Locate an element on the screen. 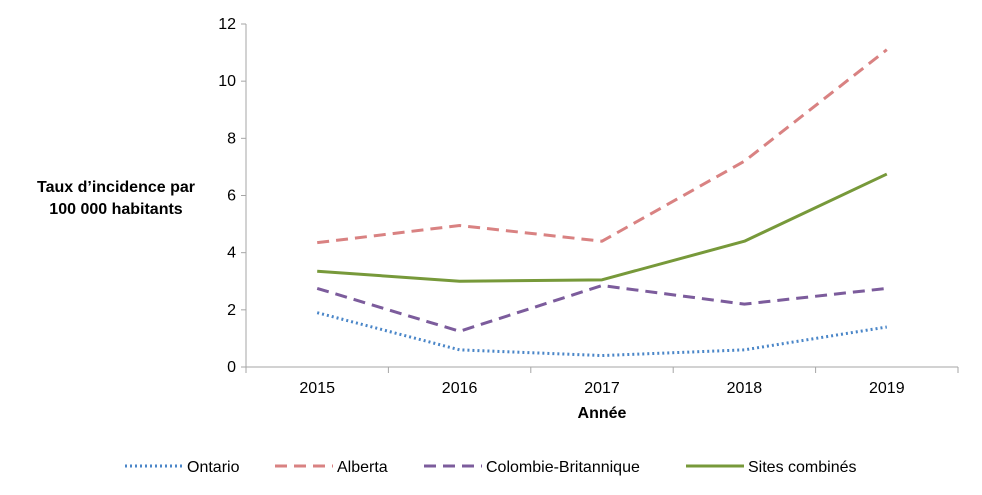 The width and height of the screenshot is (982, 495). x-axis: 2015 2016 2017 2018 2019 is located at coordinates (602, 381).